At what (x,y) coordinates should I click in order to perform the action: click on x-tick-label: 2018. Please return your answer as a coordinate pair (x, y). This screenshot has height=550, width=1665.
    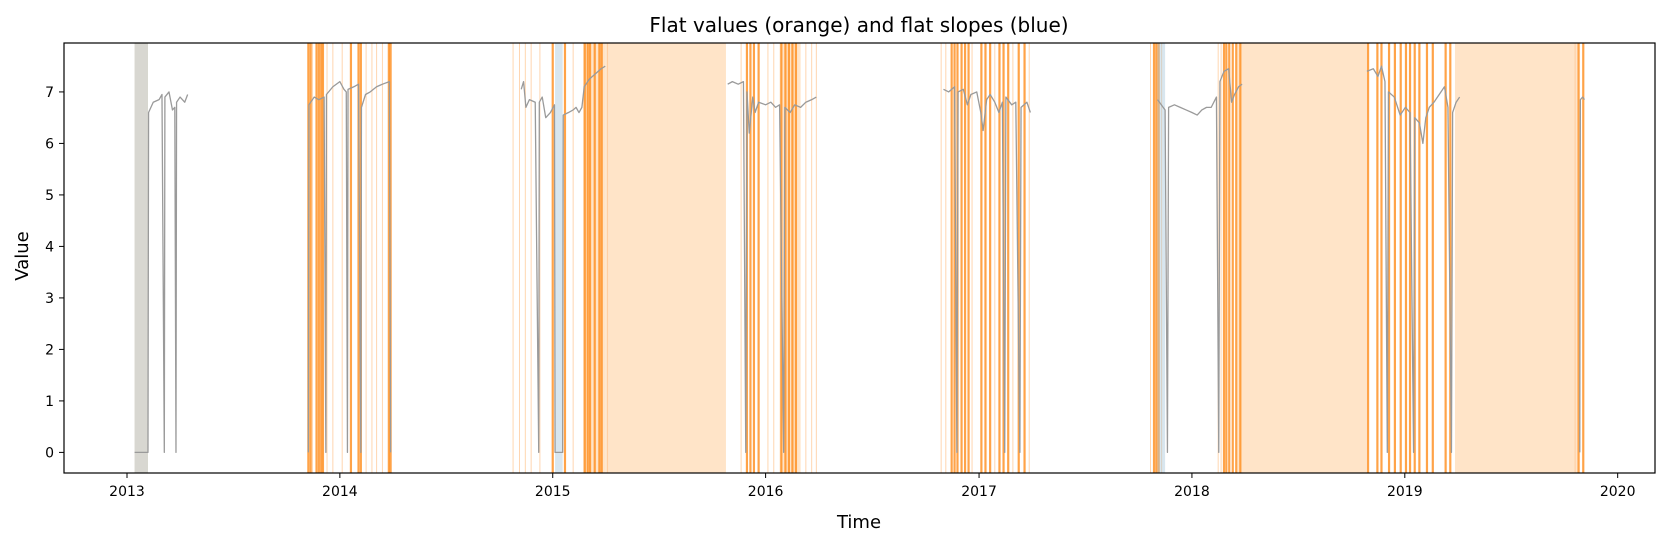
    Looking at the image, I should click on (1192, 492).